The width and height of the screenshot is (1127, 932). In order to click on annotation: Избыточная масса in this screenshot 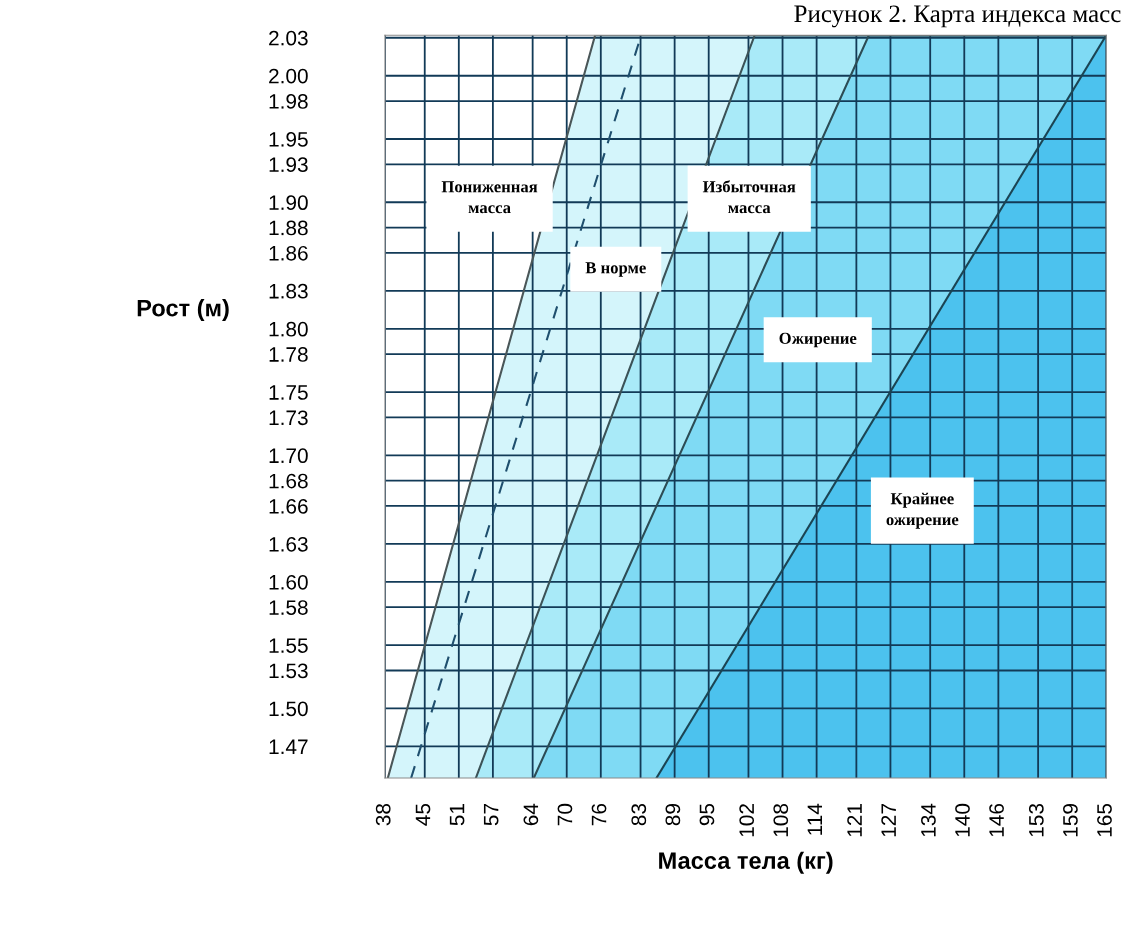, I will do `click(749, 197)`.